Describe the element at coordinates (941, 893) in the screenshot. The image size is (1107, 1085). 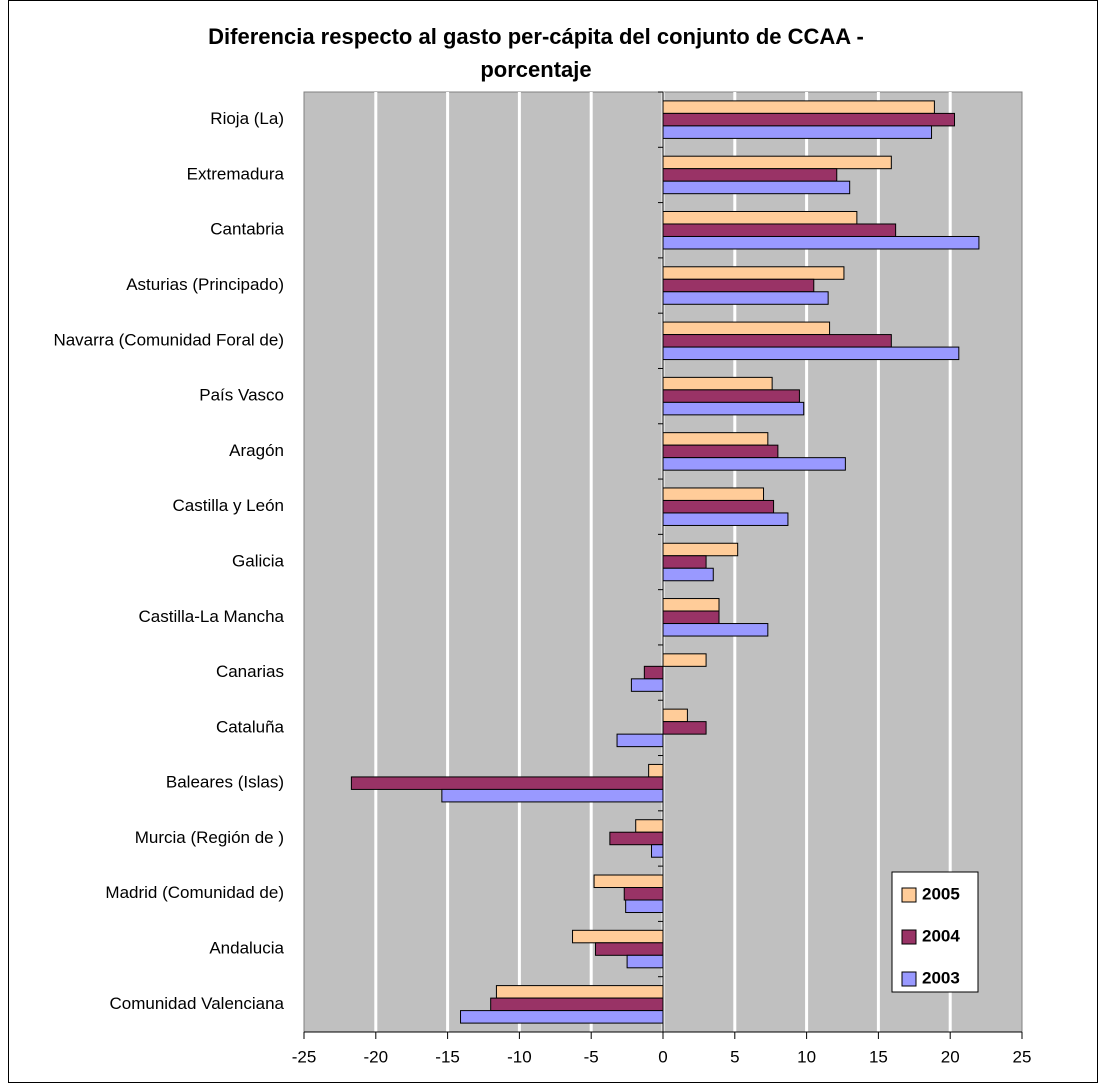
I see `legend-label: 2005` at that location.